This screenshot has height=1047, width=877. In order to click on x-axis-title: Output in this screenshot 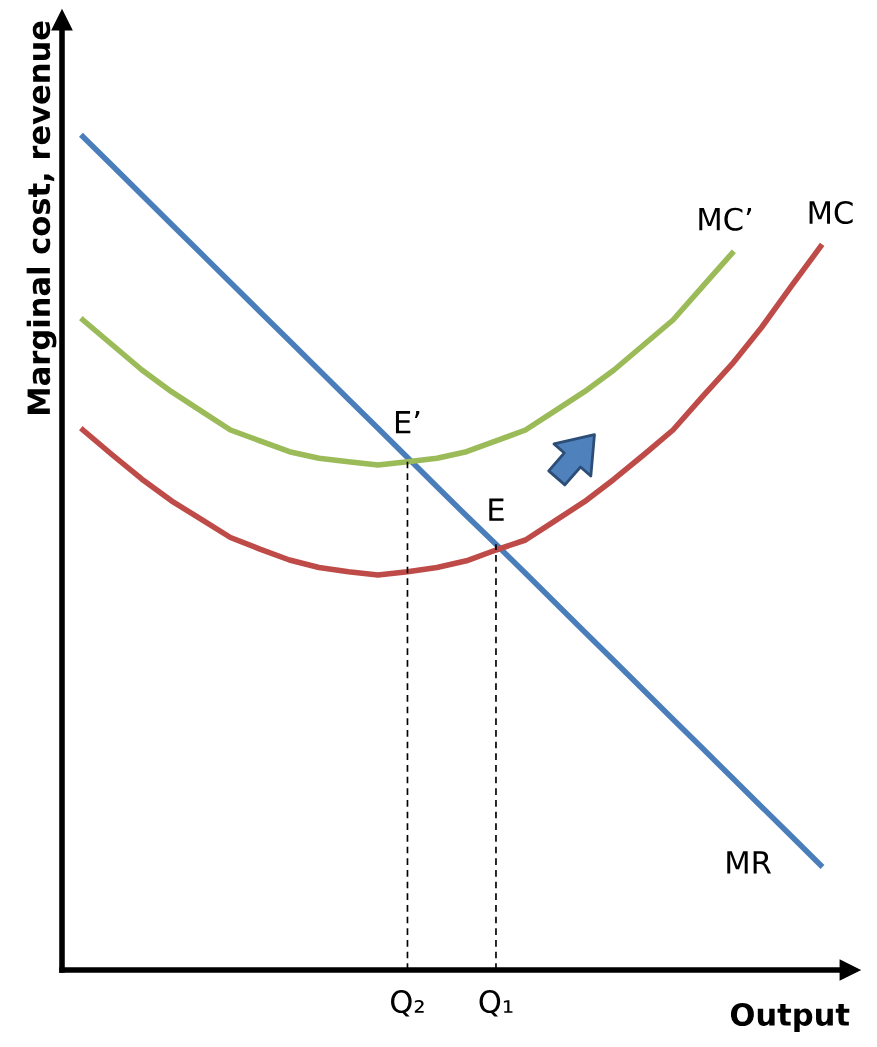, I will do `click(790, 1017)`.